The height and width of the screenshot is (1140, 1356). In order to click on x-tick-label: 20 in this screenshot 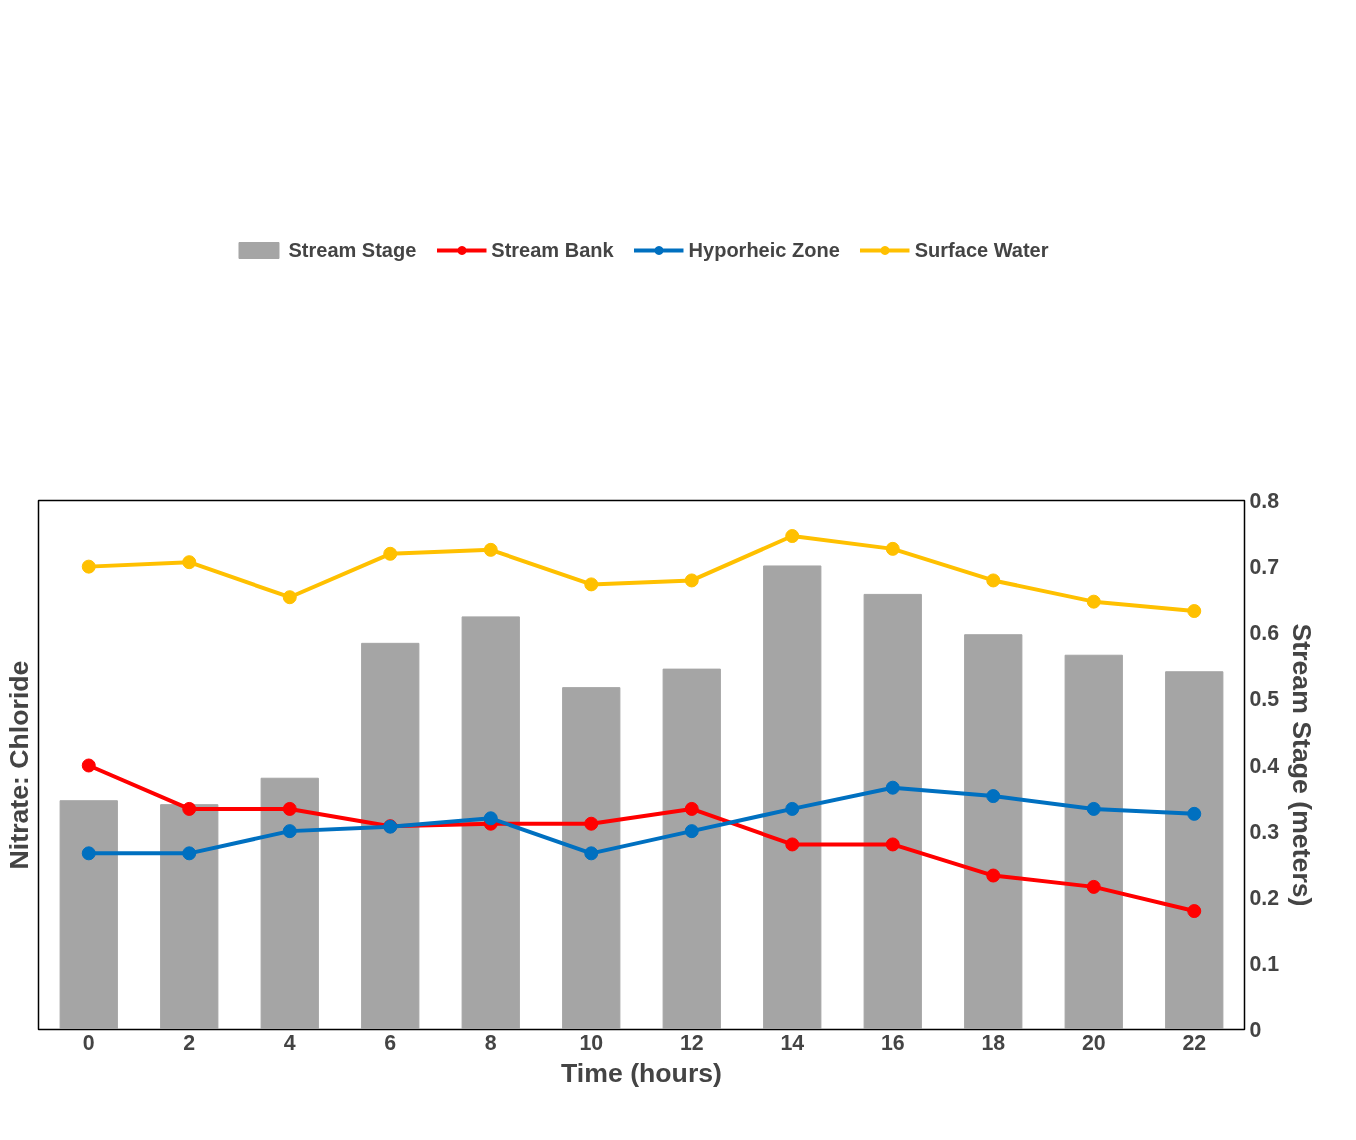, I will do `click(1093, 1042)`.